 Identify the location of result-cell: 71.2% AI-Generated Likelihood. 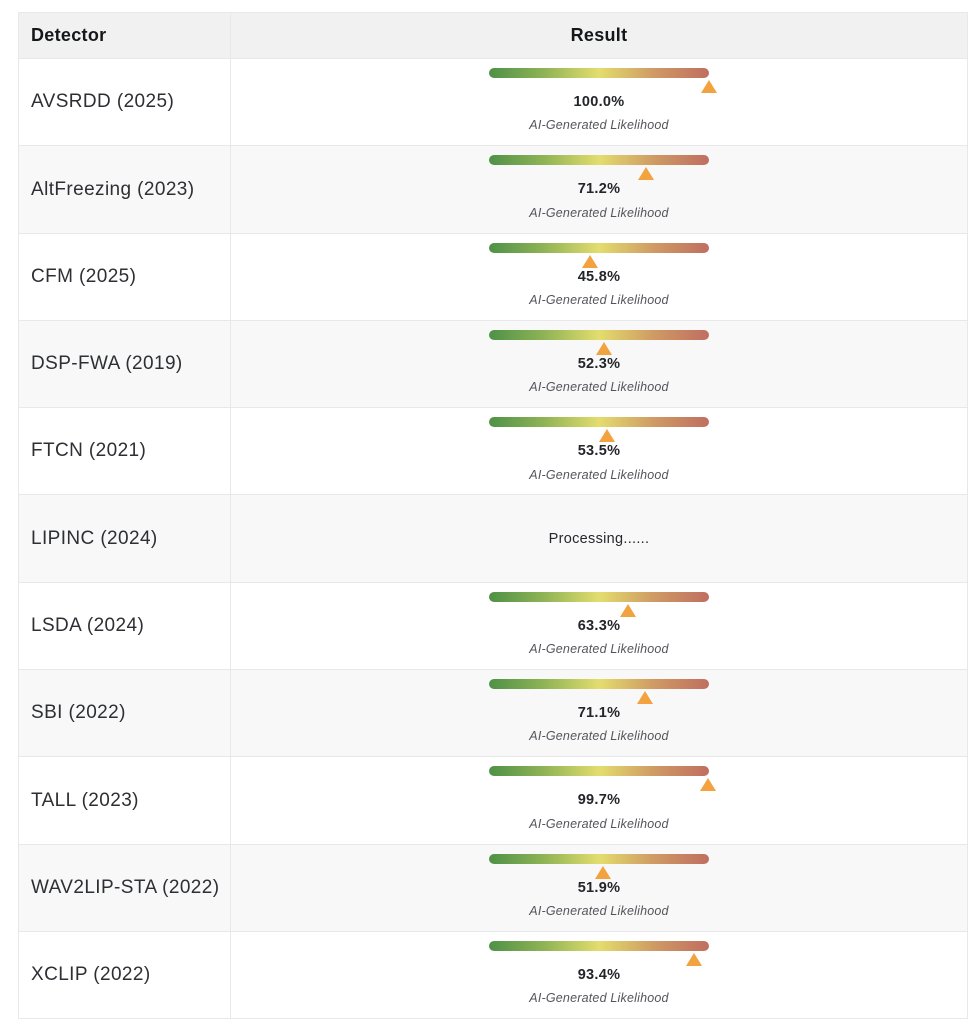
(599, 189).